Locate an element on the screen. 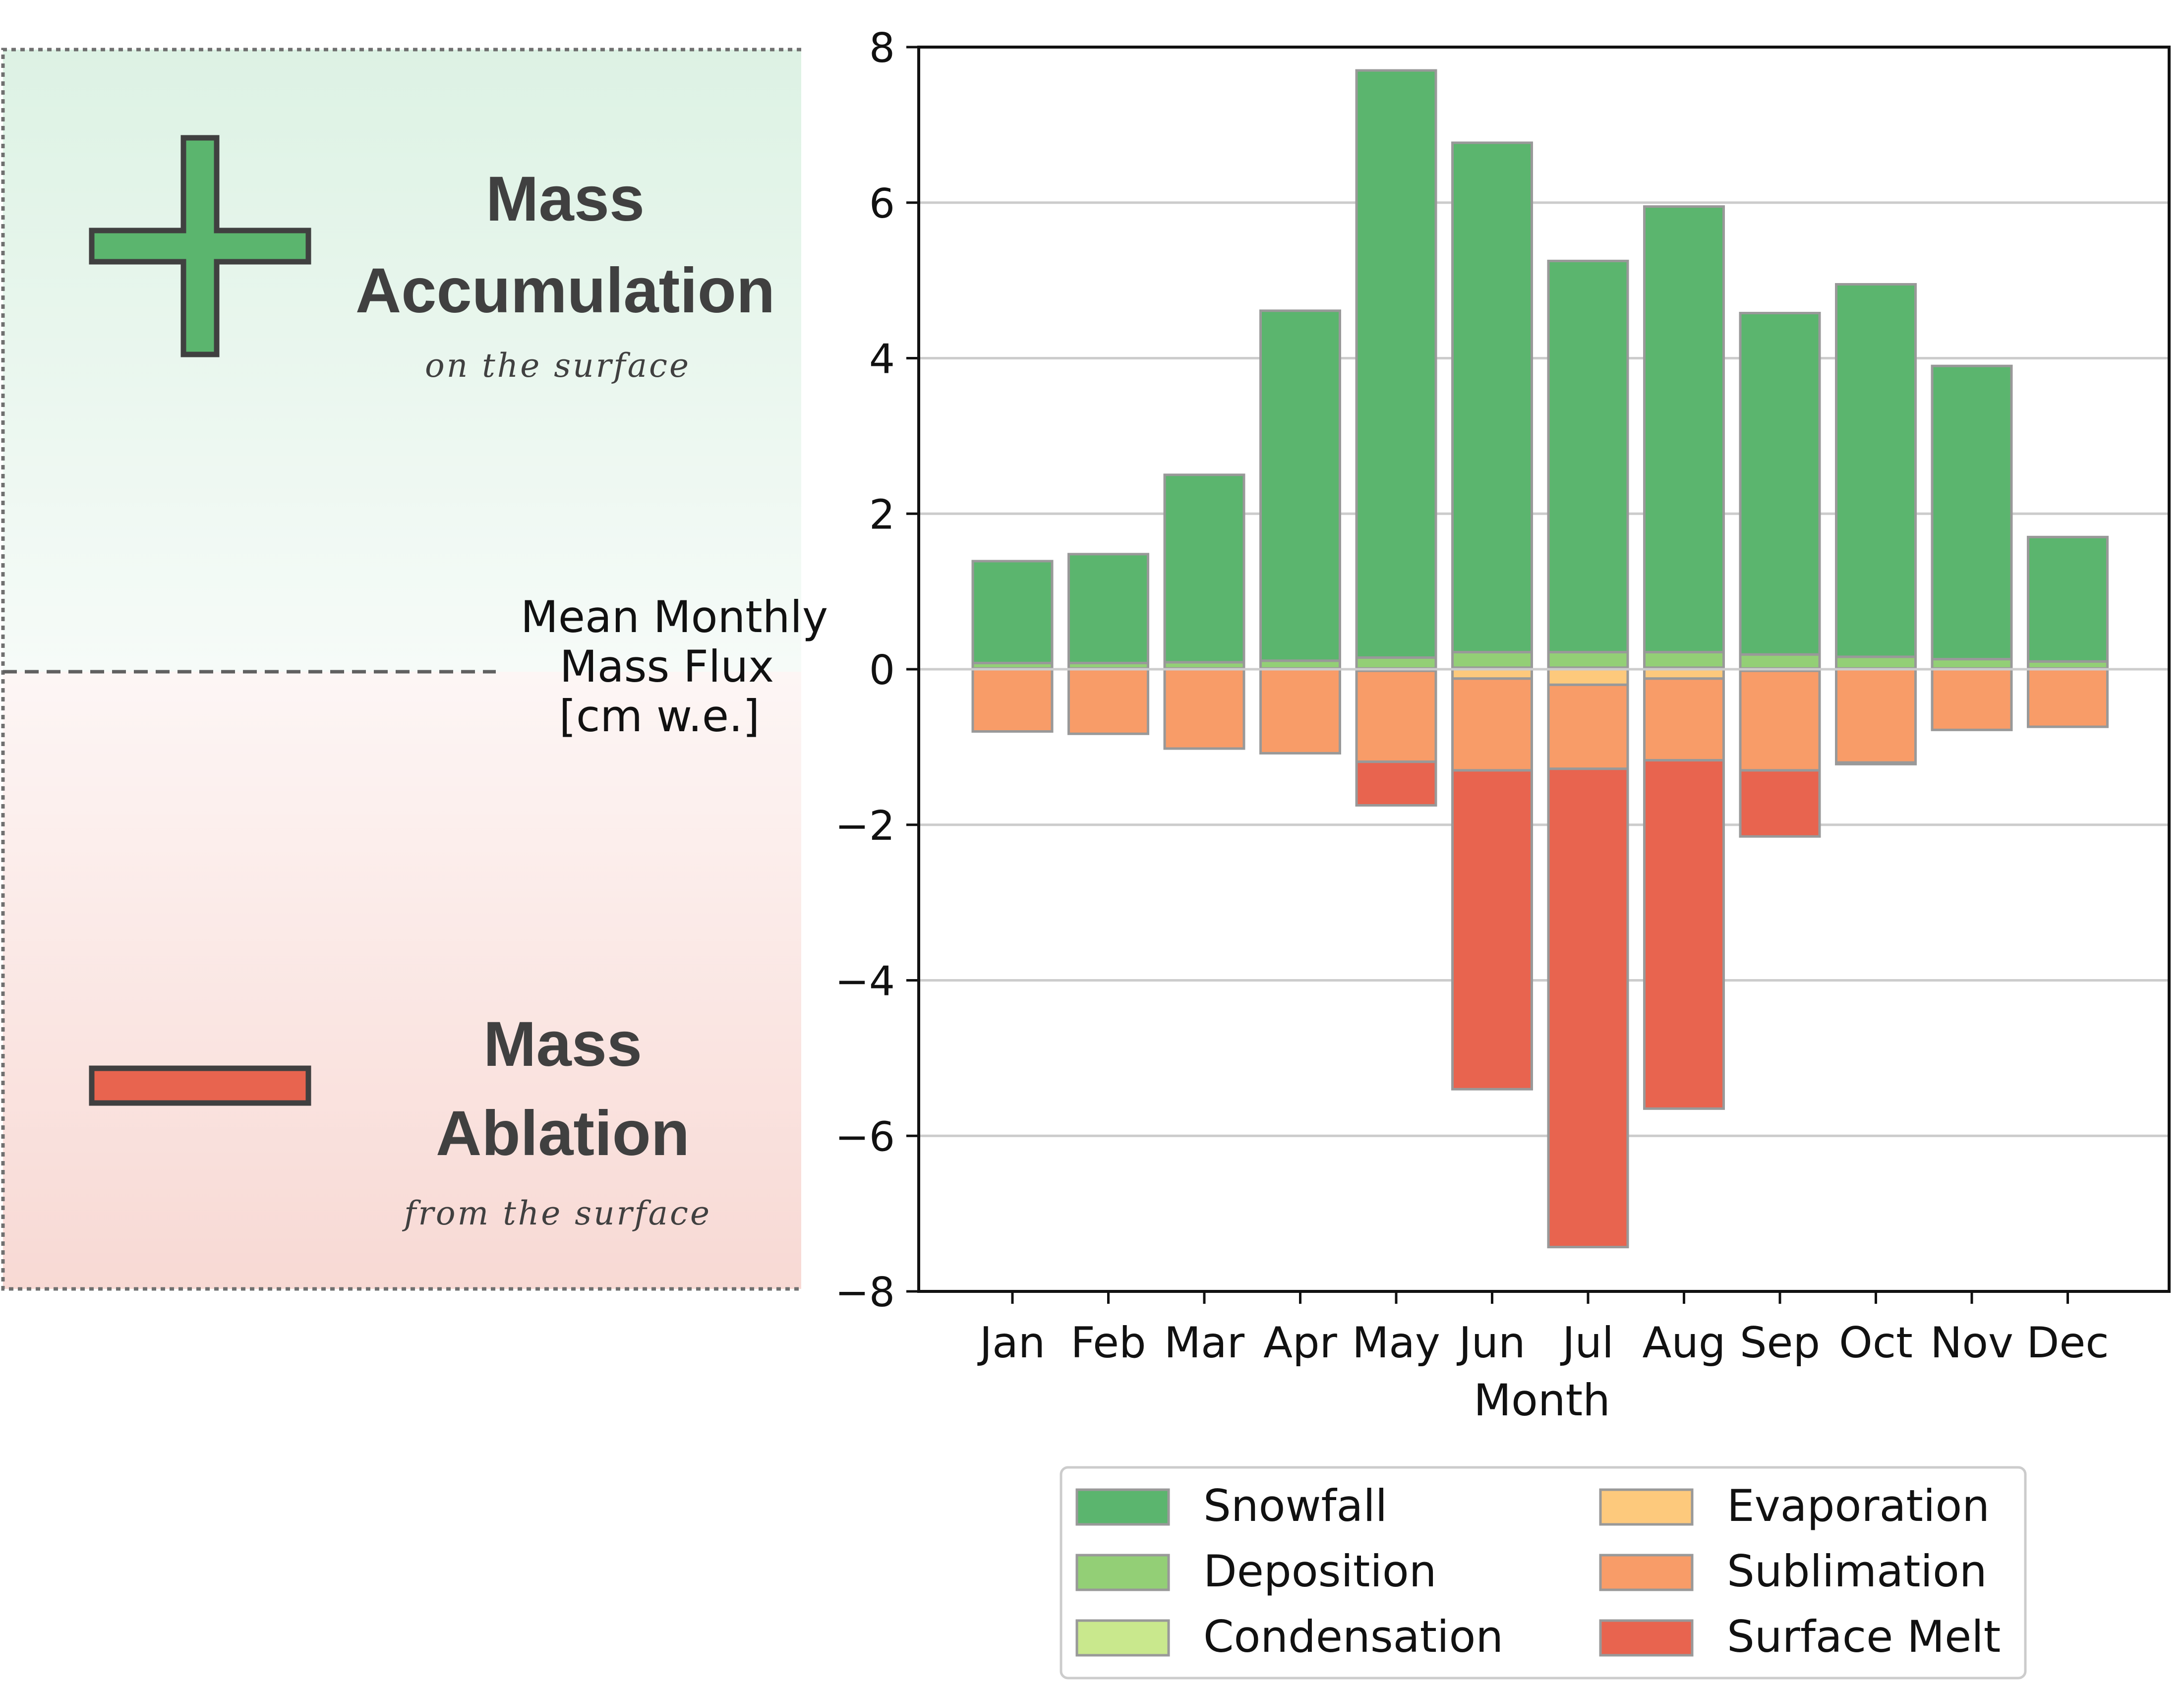 This screenshot has width=2184, height=1686. accumulation-title-line2: Accumulation is located at coordinates (565, 290).